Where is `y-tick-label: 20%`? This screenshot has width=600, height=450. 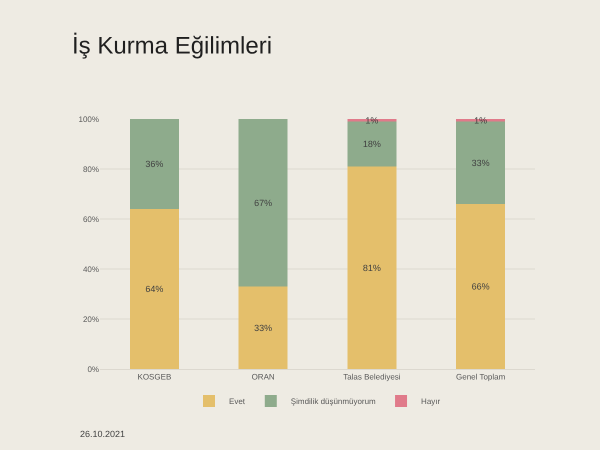
y-tick-label: 20% is located at coordinates (90, 319).